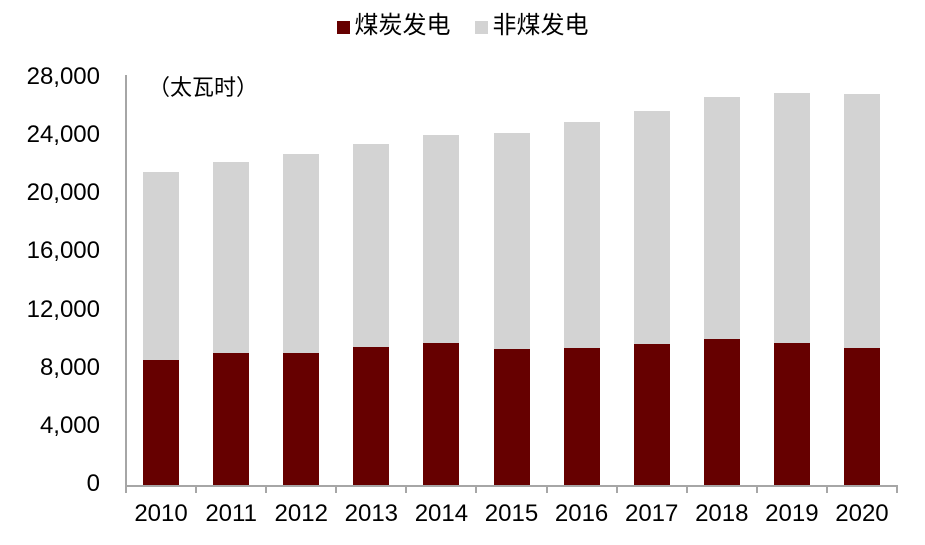 This screenshot has width=925, height=545. I want to click on bar-segment-noncoal-2019, so click(791, 217).